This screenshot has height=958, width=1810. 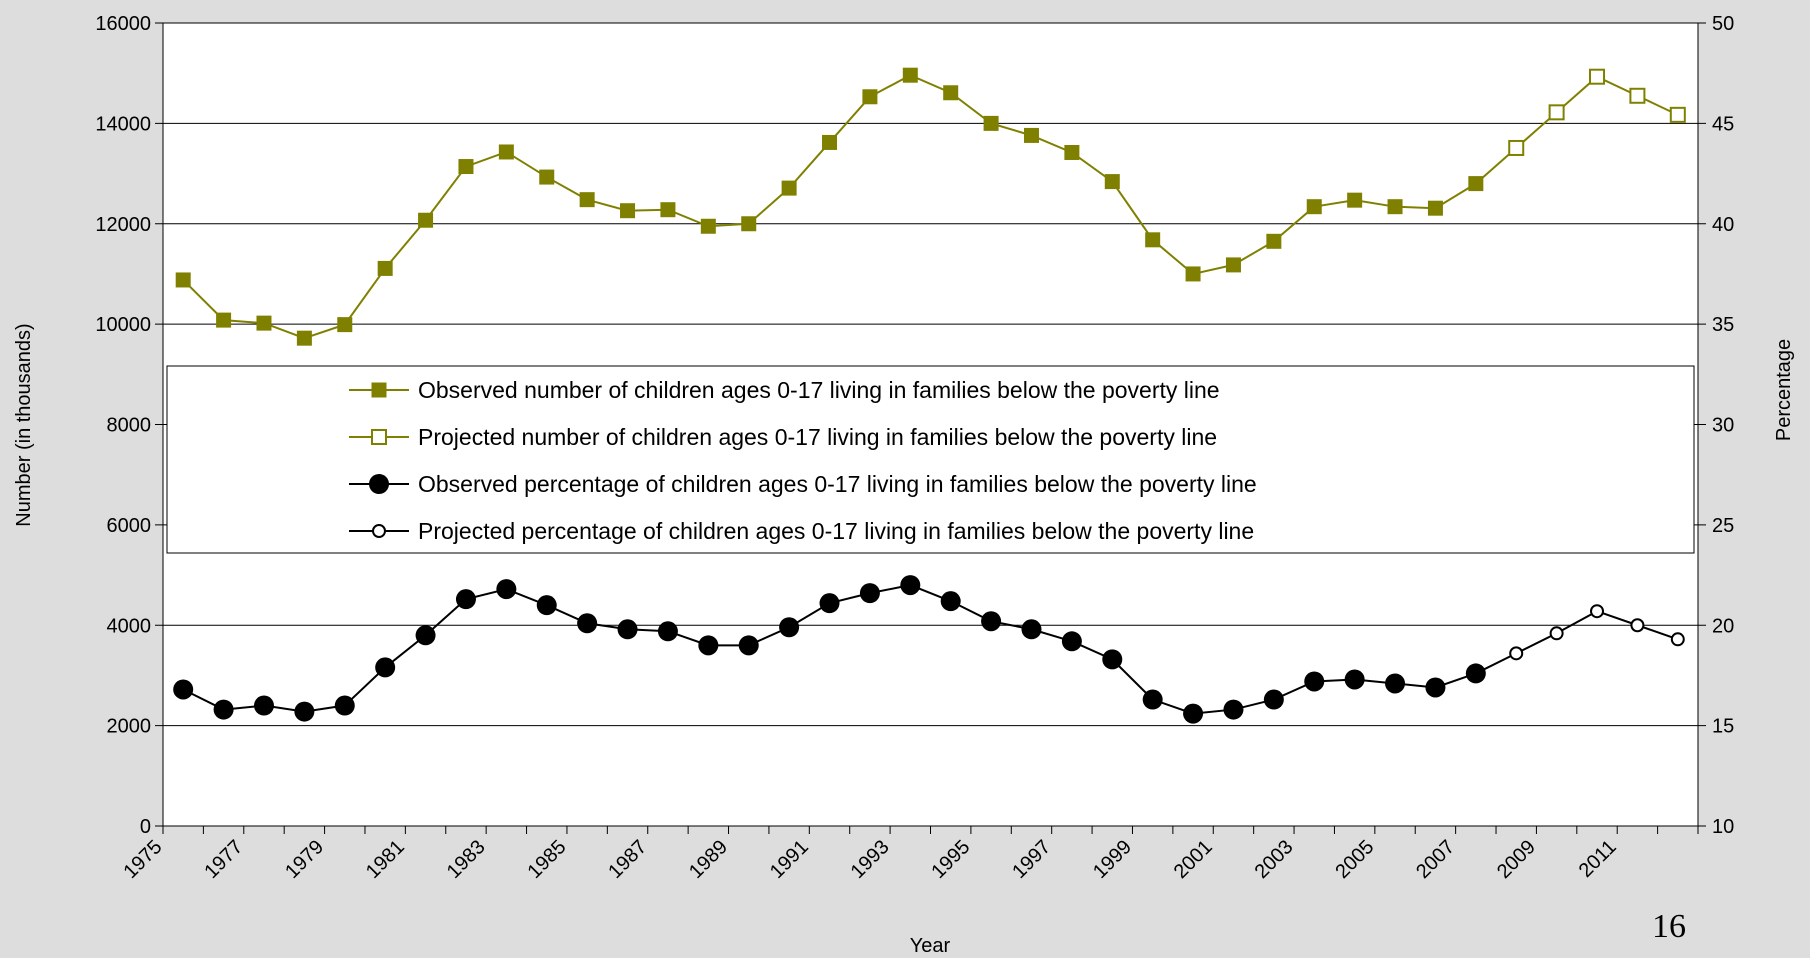 I want to click on legend-marker-open-square, so click(x=379, y=437).